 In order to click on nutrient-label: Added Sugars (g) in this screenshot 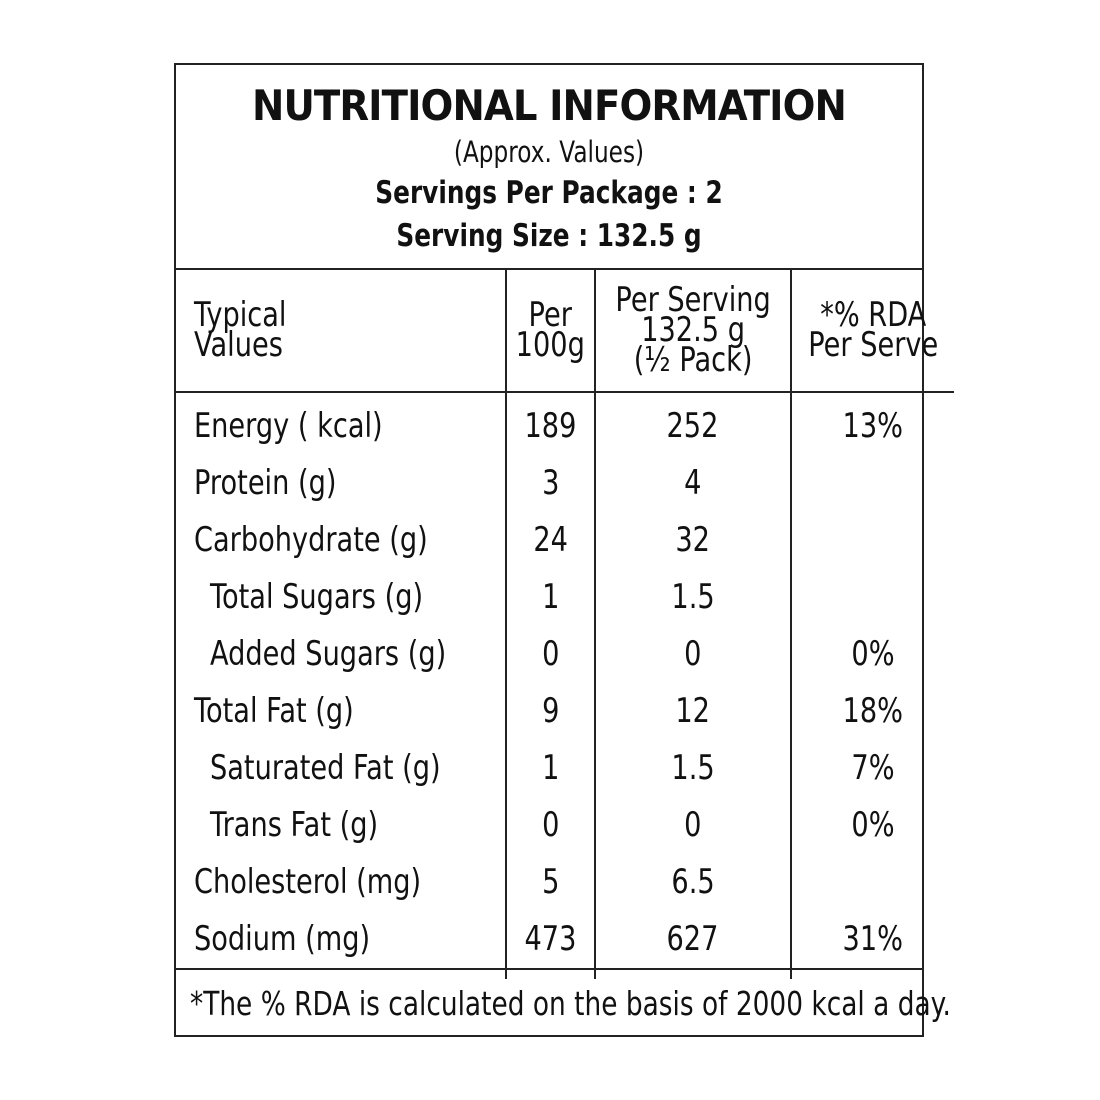, I will do `click(328, 653)`.